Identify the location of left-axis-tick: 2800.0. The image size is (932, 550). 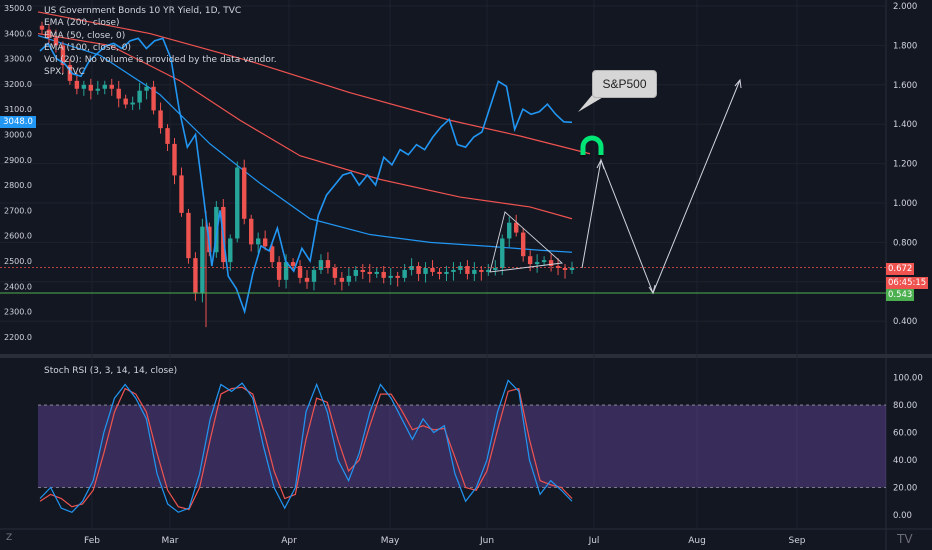
(18, 185).